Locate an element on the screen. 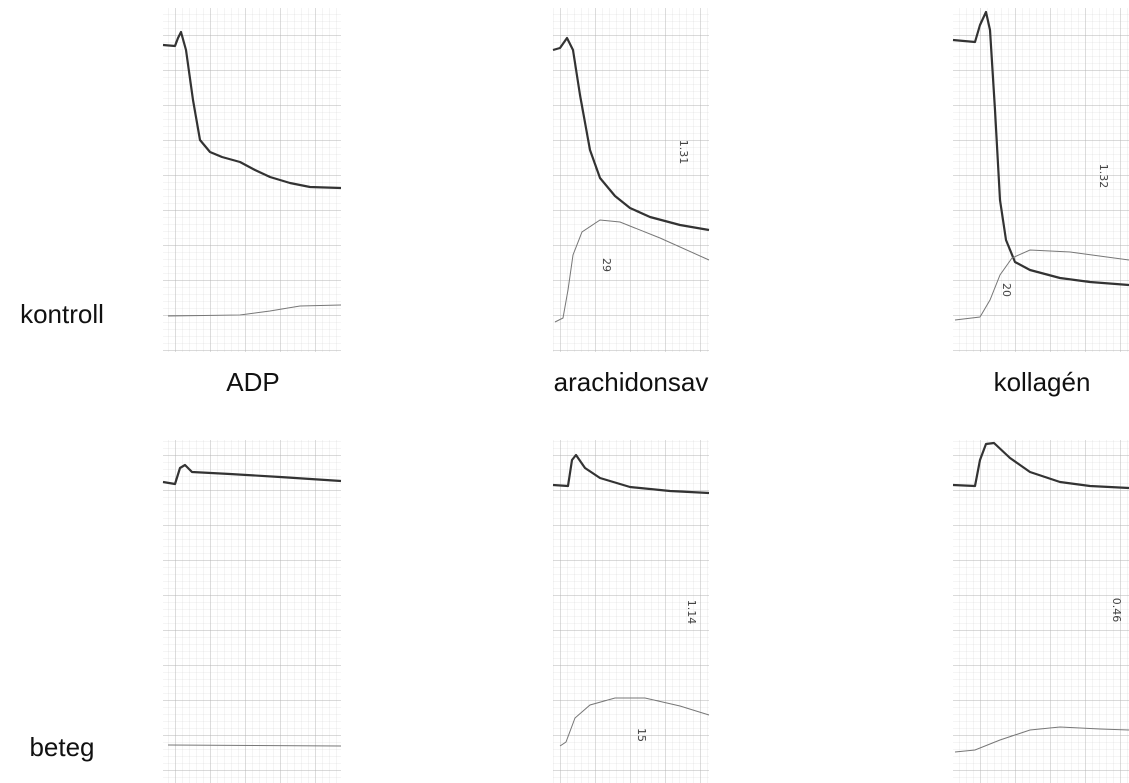  annotation: 1.32 is located at coordinates (1103, 176).